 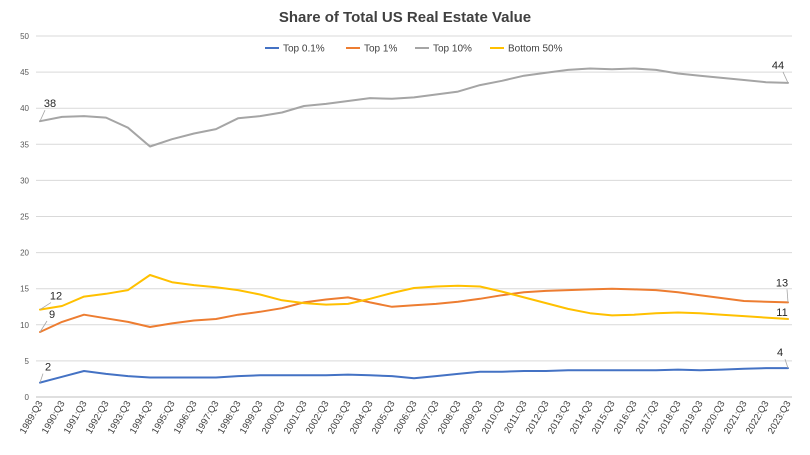 I want to click on y-tick-label: 20, so click(x=24, y=253).